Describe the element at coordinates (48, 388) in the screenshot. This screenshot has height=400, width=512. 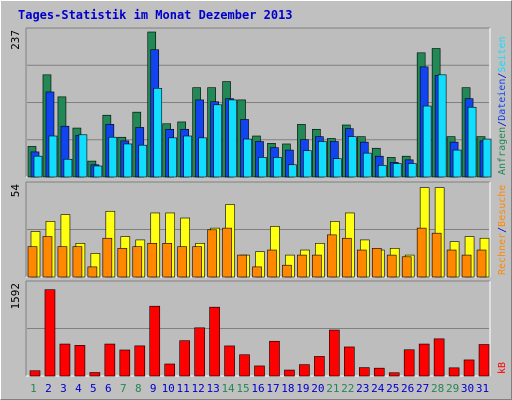
I see `x-tick-label-day-2: 2` at that location.